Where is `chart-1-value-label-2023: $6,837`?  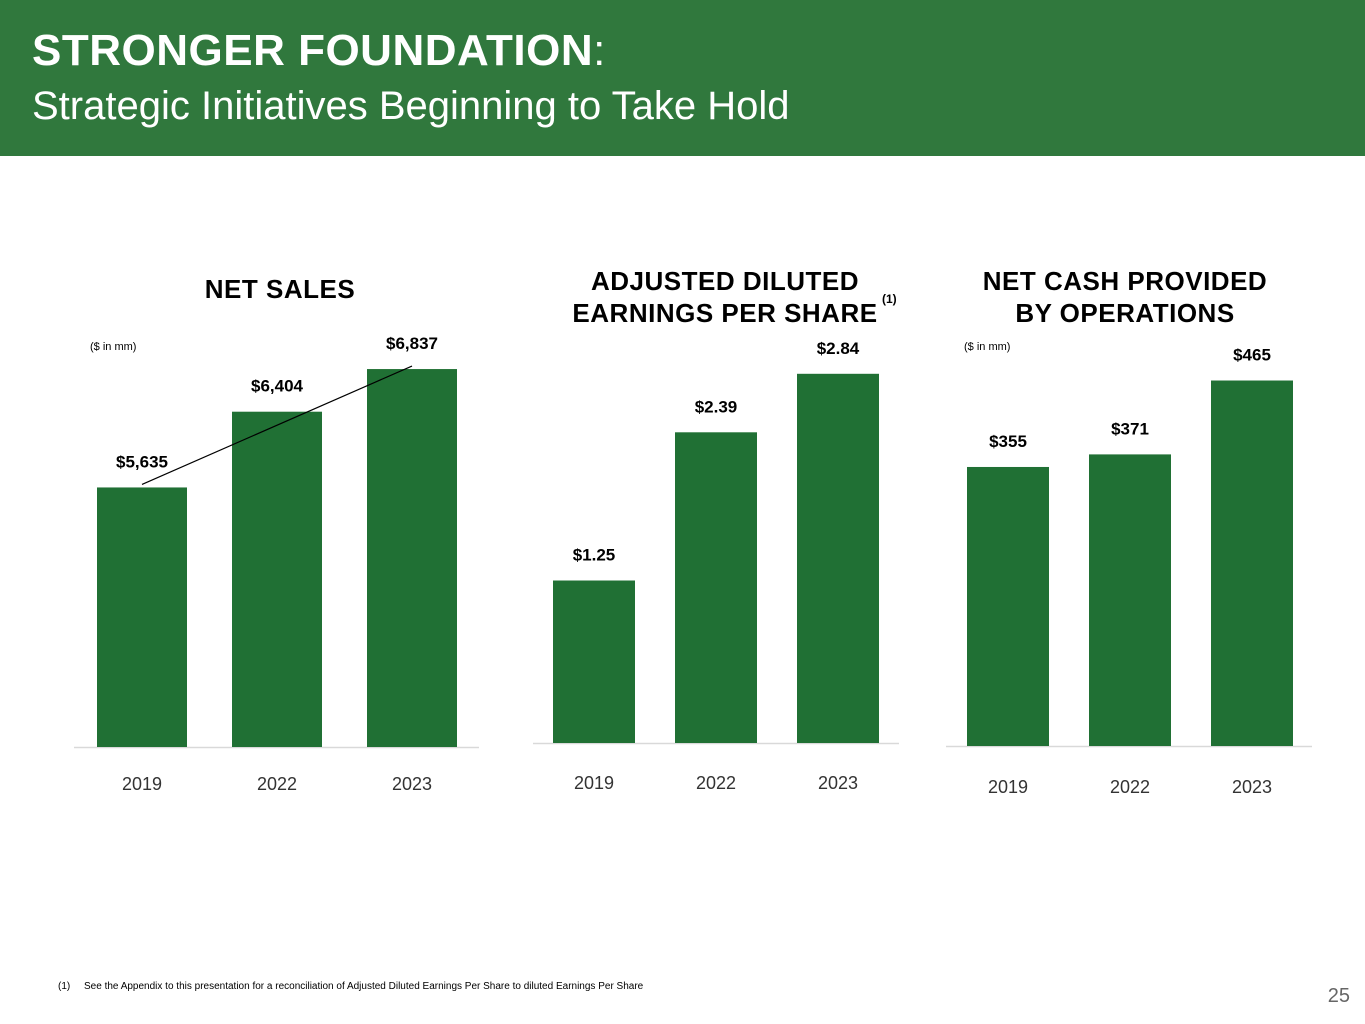 chart-1-value-label-2023: $6,837 is located at coordinates (412, 343).